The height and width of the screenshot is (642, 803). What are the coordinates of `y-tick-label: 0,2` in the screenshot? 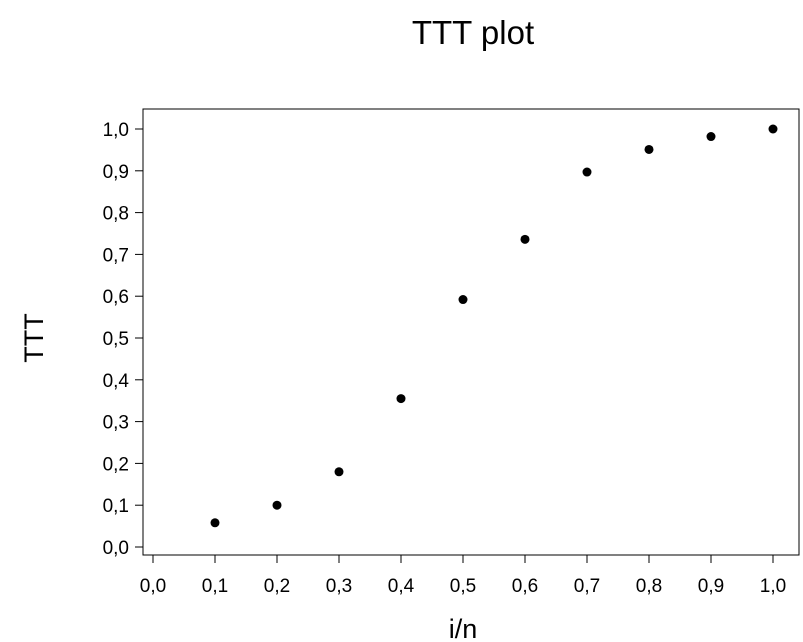 It's located at (116, 464).